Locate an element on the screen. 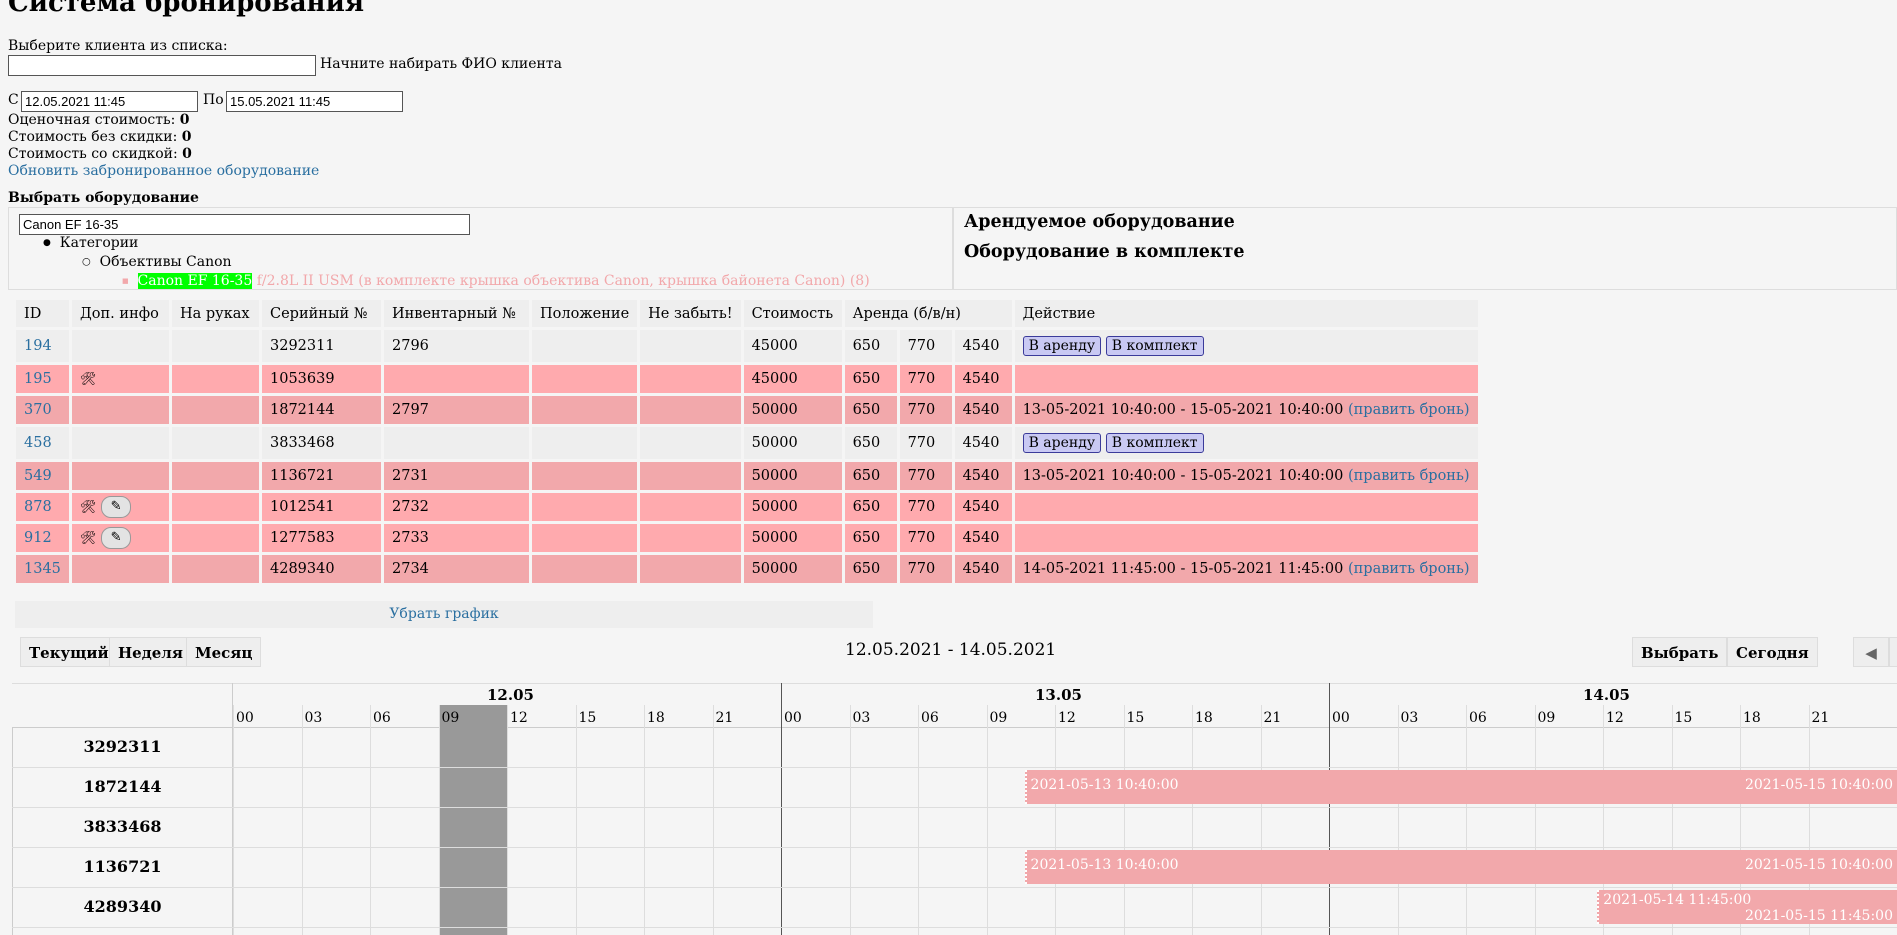 This screenshot has width=1897, height=935. cell-inventory: 2797 is located at coordinates (456, 410).